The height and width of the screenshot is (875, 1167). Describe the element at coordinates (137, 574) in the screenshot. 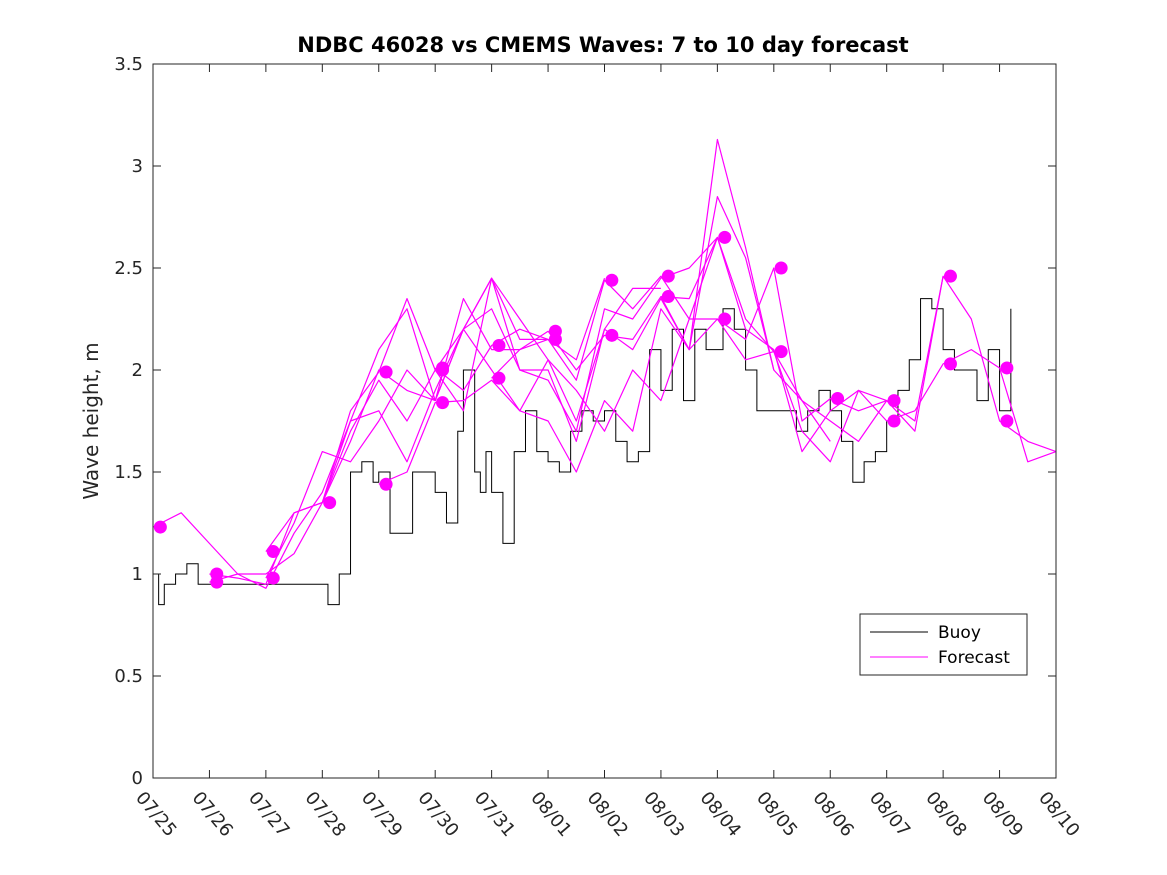

I see `y-tick-label: 1` at that location.